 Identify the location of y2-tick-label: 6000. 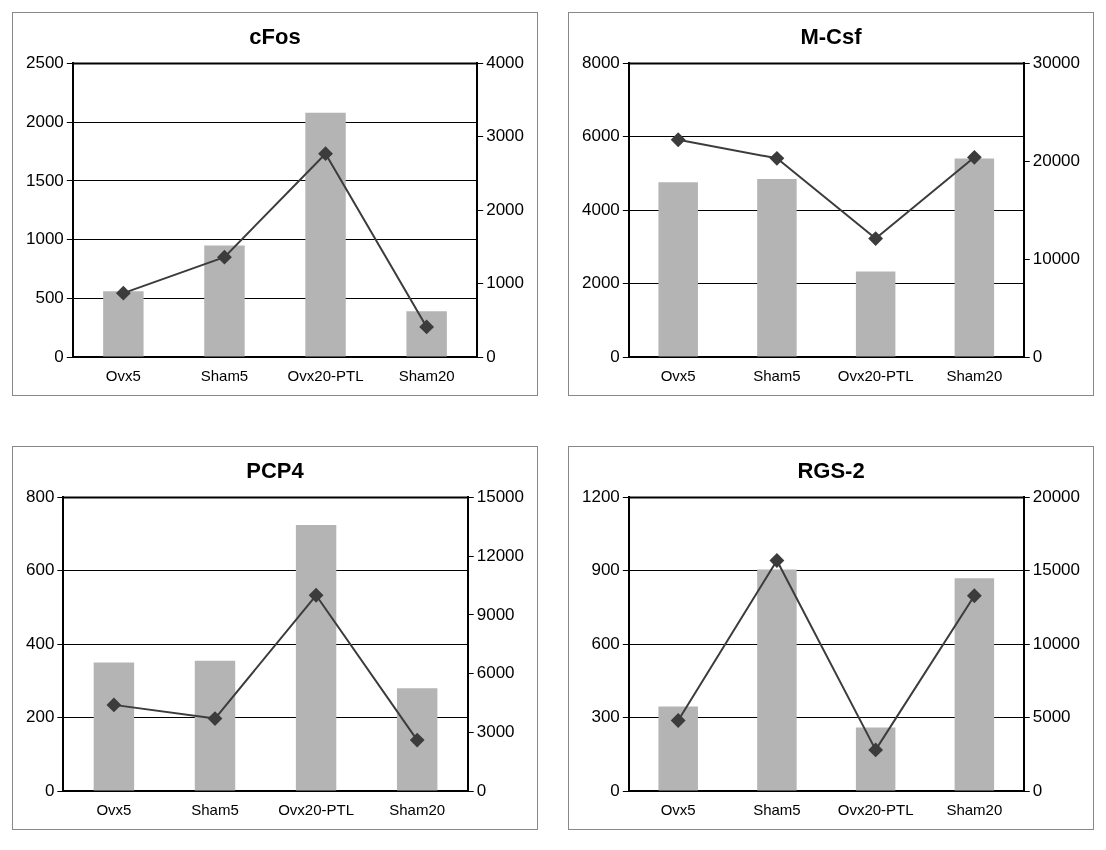
(495, 673).